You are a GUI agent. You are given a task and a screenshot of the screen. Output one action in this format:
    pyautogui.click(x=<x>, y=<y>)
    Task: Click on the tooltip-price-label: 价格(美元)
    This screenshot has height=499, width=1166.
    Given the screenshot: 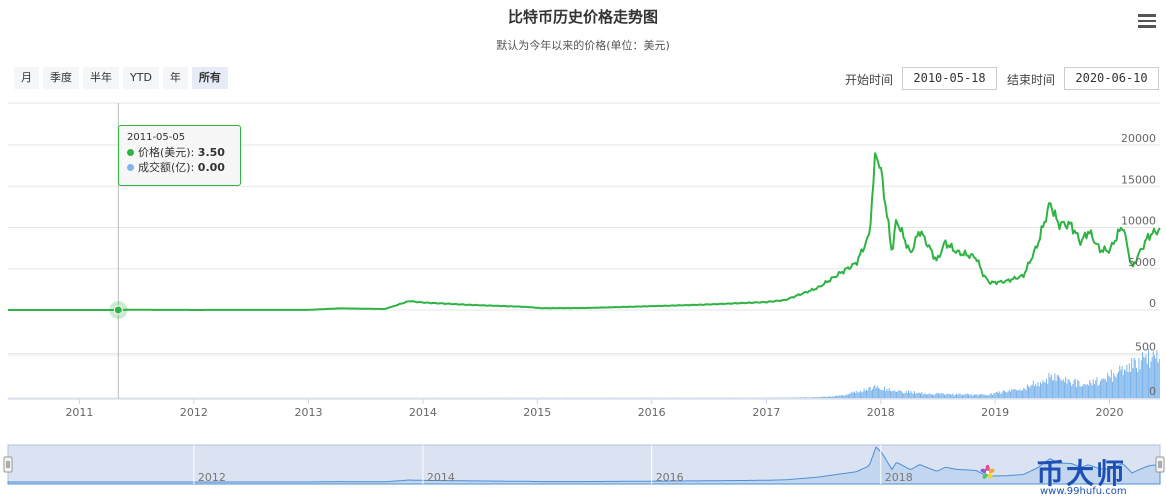 What is the action you would take?
    pyautogui.click(x=164, y=152)
    